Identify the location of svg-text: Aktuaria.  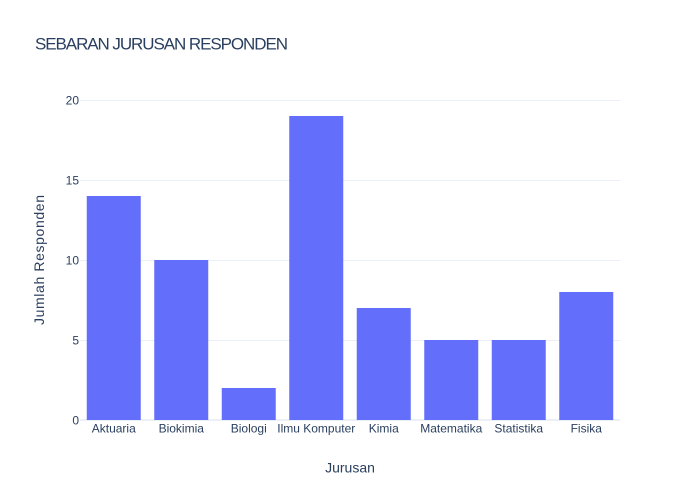
(114, 429).